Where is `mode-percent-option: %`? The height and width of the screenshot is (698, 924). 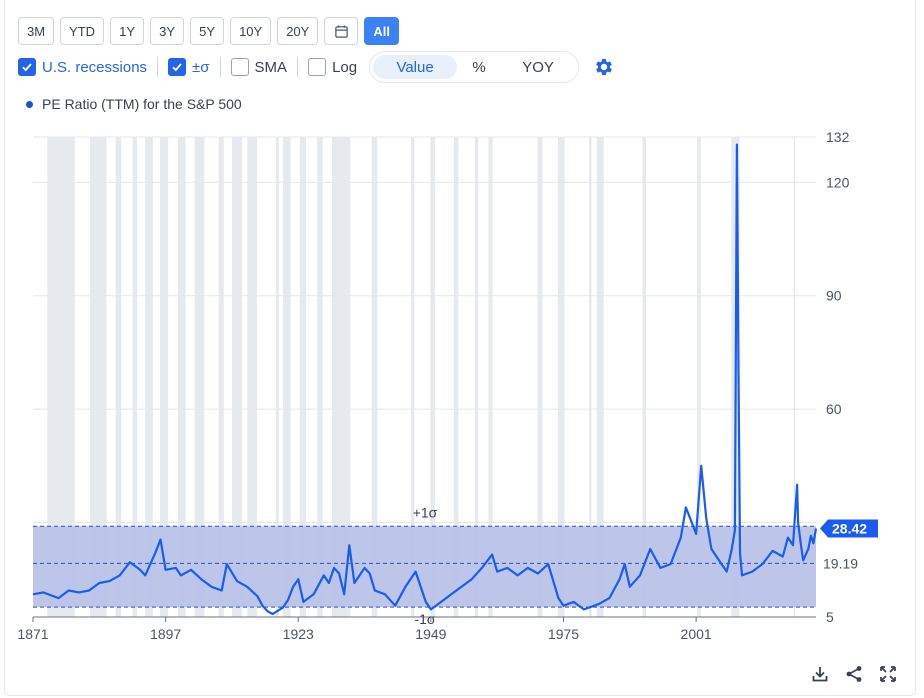 mode-percent-option: % is located at coordinates (479, 67).